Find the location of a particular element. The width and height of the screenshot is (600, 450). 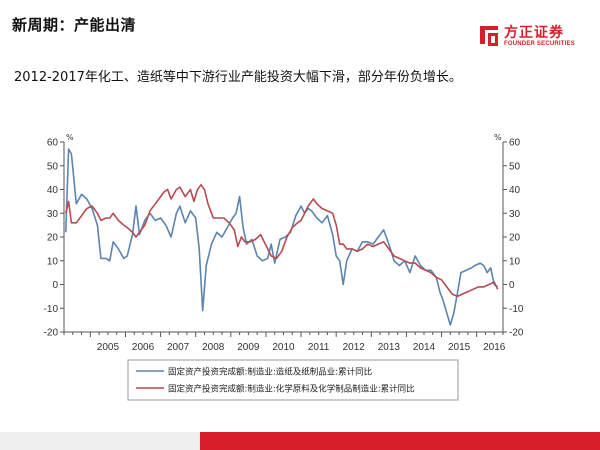

x-tick-label: 2008 is located at coordinates (213, 347).